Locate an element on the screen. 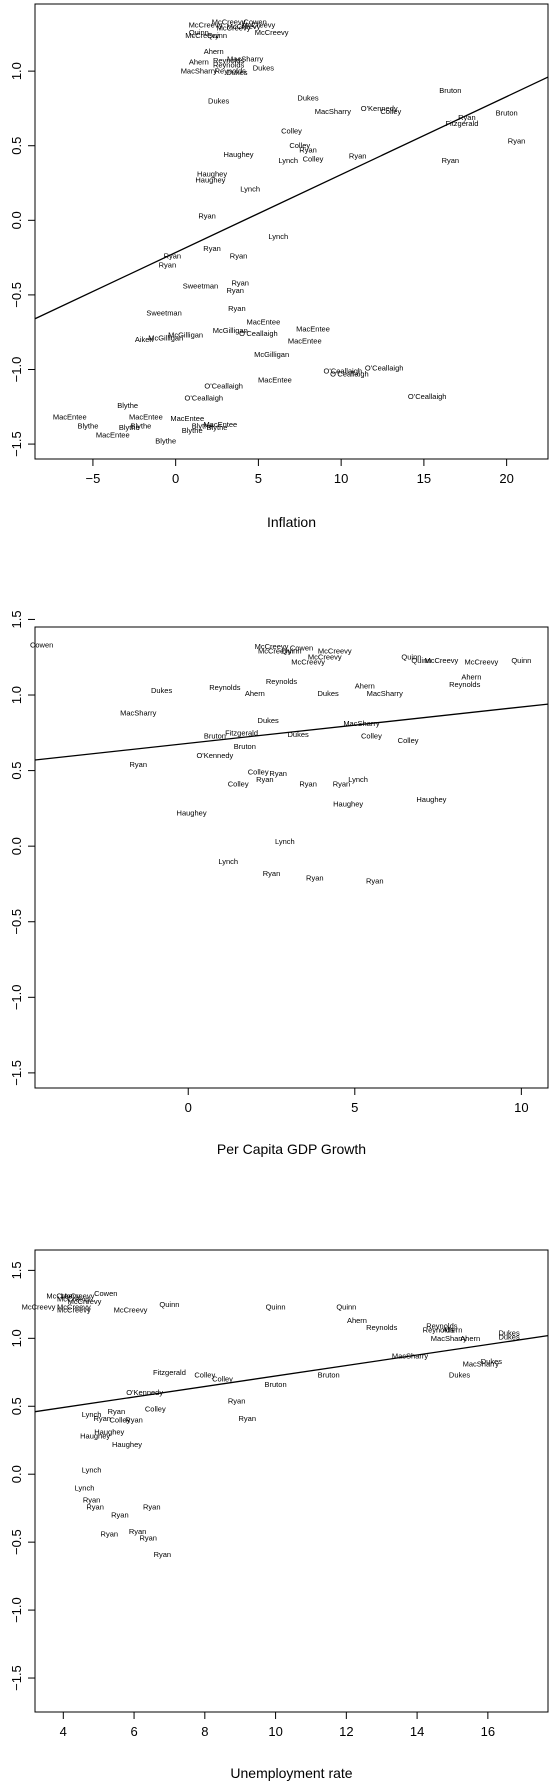  x-tick-label: 4 is located at coordinates (63, 1731).